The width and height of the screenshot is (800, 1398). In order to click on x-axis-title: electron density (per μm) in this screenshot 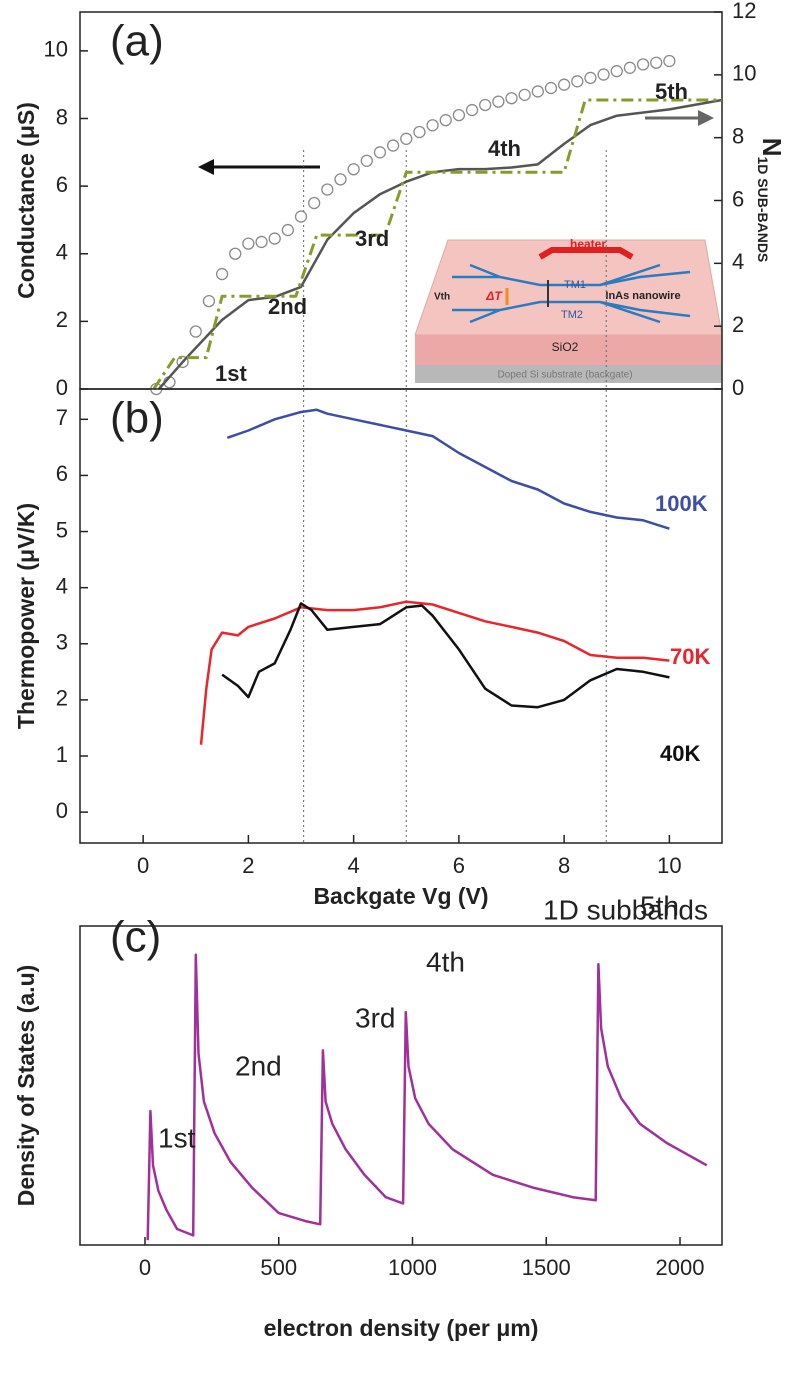, I will do `click(401, 1328)`.